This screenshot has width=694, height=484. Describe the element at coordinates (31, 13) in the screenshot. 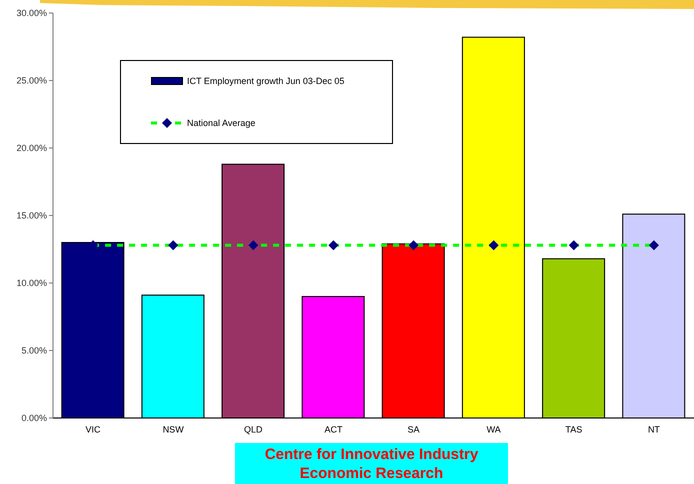

I see `y-tick-label: 30.00%` at that location.